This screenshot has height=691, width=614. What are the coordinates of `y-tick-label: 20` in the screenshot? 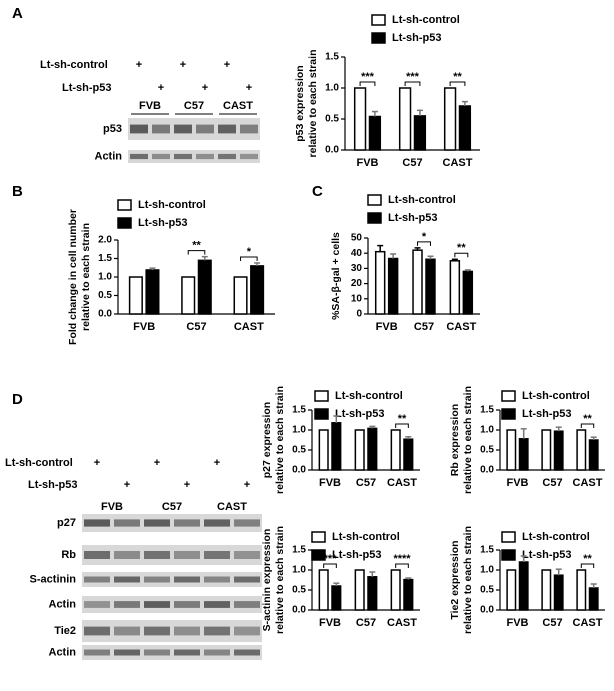 It's located at (357, 283).